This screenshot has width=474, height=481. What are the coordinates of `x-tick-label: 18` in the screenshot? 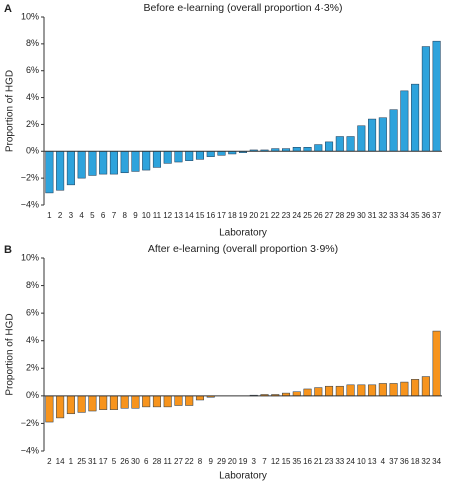 It's located at (415, 461).